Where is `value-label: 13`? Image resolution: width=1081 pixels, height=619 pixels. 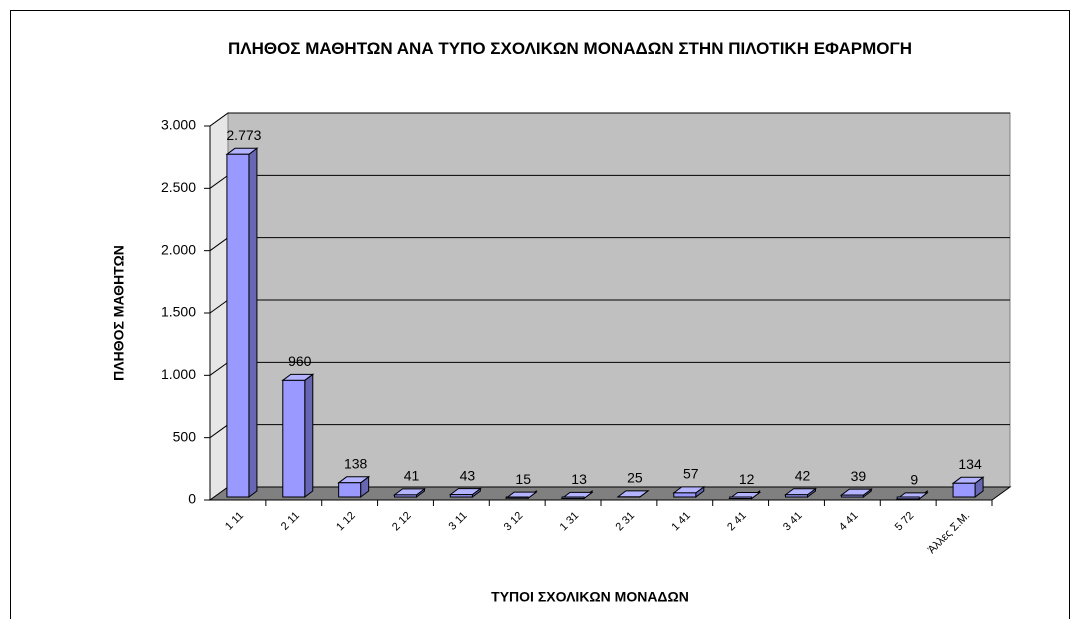
value-label: 13 is located at coordinates (579, 479).